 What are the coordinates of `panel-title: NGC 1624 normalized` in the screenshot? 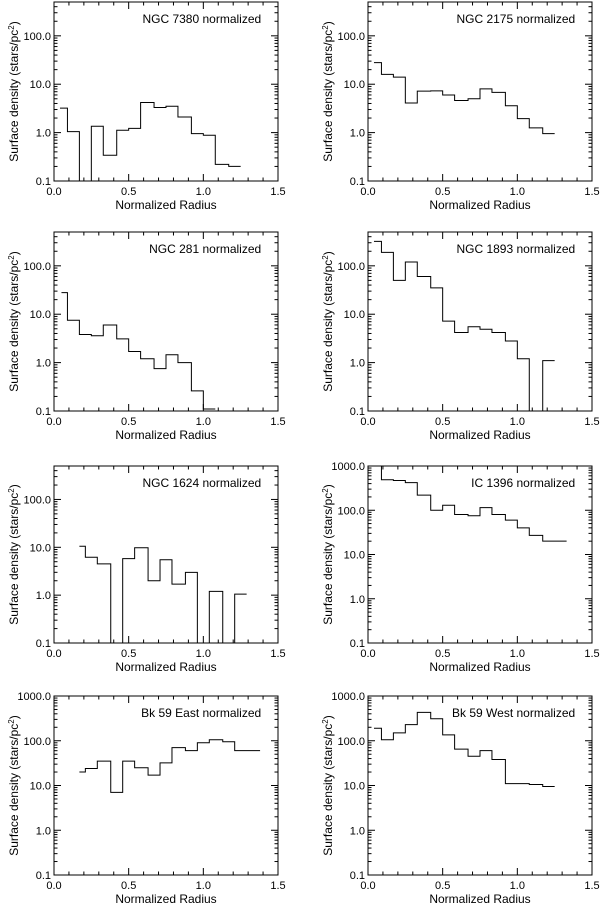 It's located at (201, 483).